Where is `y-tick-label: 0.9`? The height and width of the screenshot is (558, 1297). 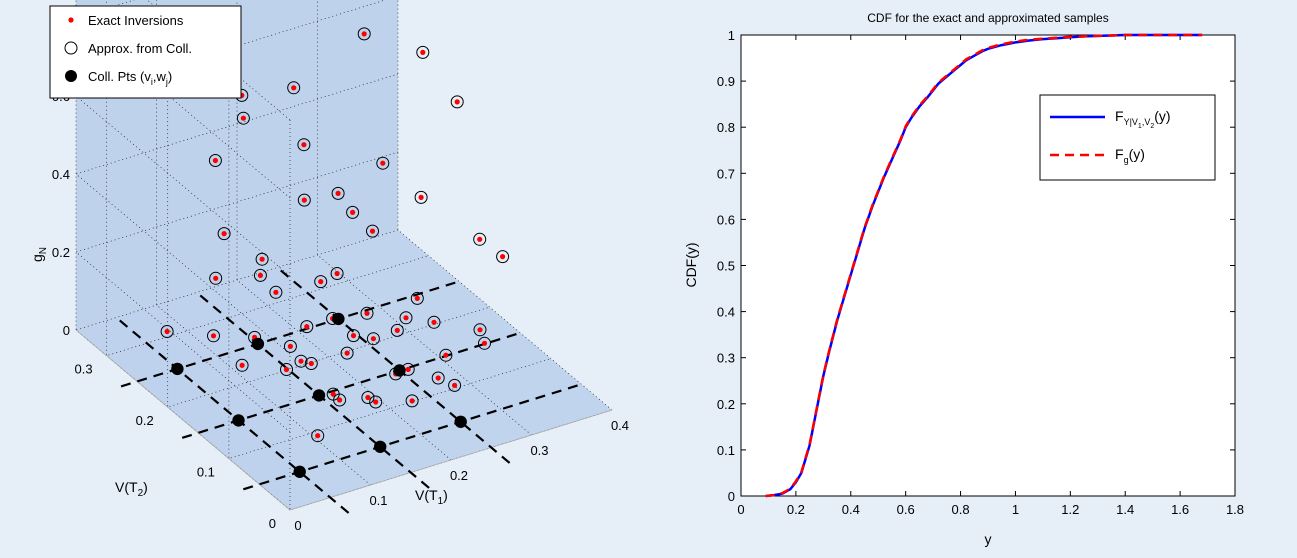 y-tick-label: 0.9 is located at coordinates (726, 81).